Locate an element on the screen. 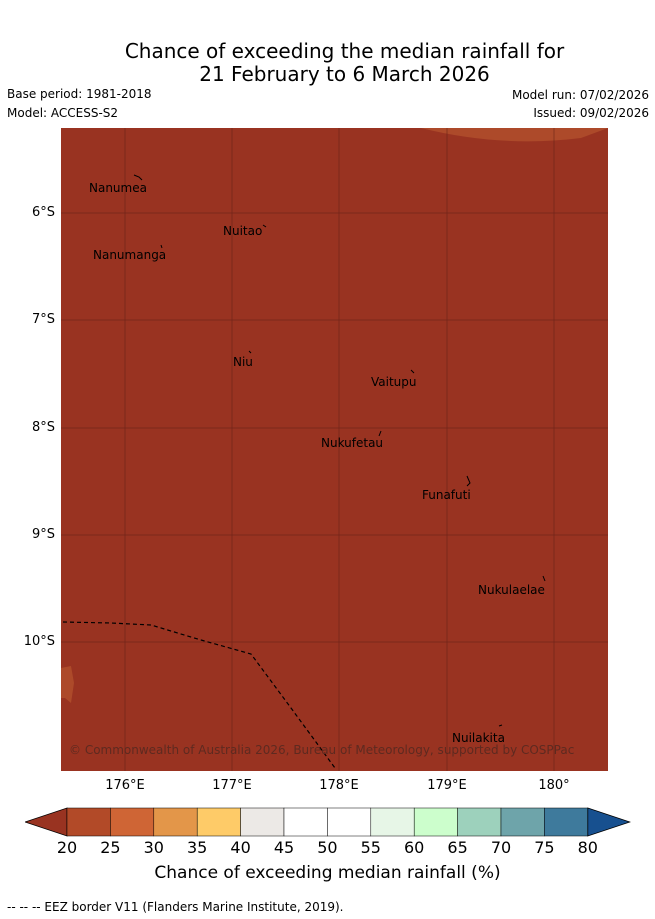 The height and width of the screenshot is (919, 655). colorbar-tick: 35 is located at coordinates (197, 847).